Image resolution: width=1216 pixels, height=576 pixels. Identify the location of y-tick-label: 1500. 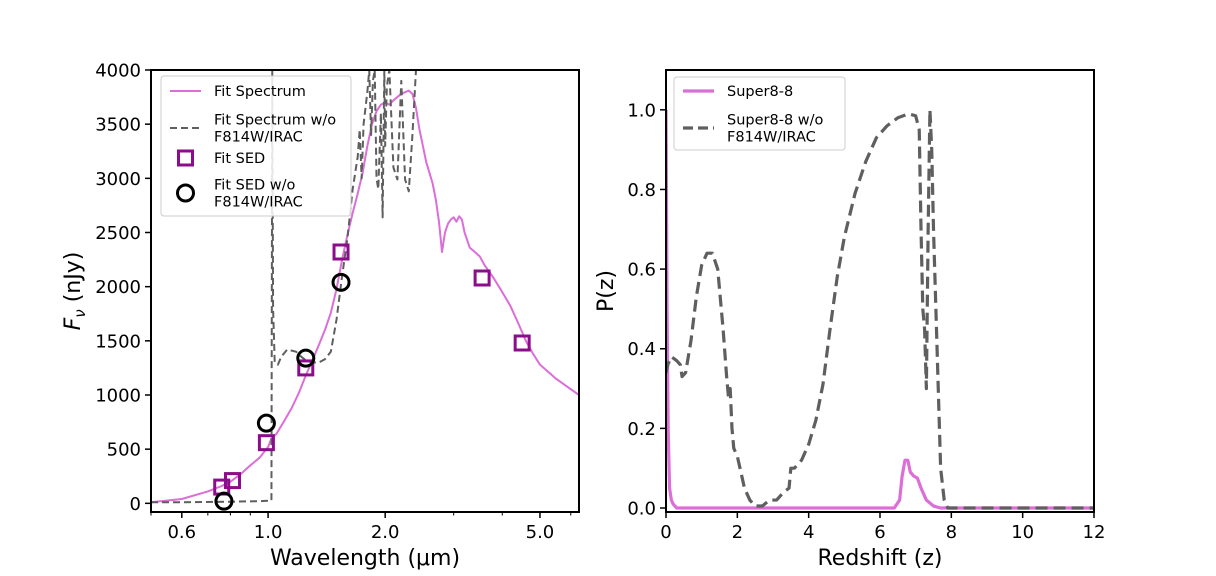
(118, 341).